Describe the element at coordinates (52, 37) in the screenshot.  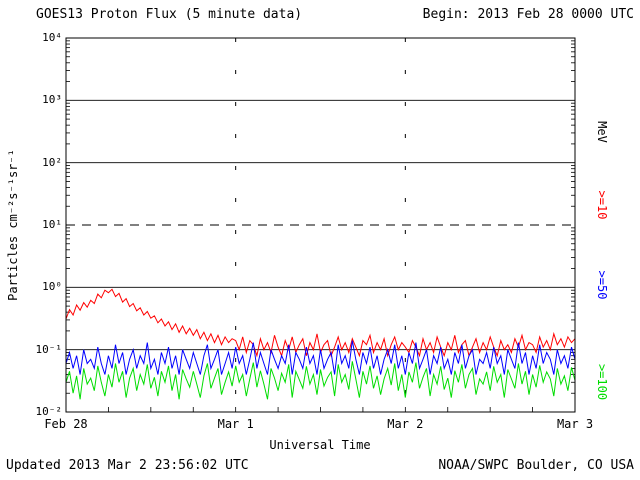
I see `y-tick-label: 10⁴` at that location.